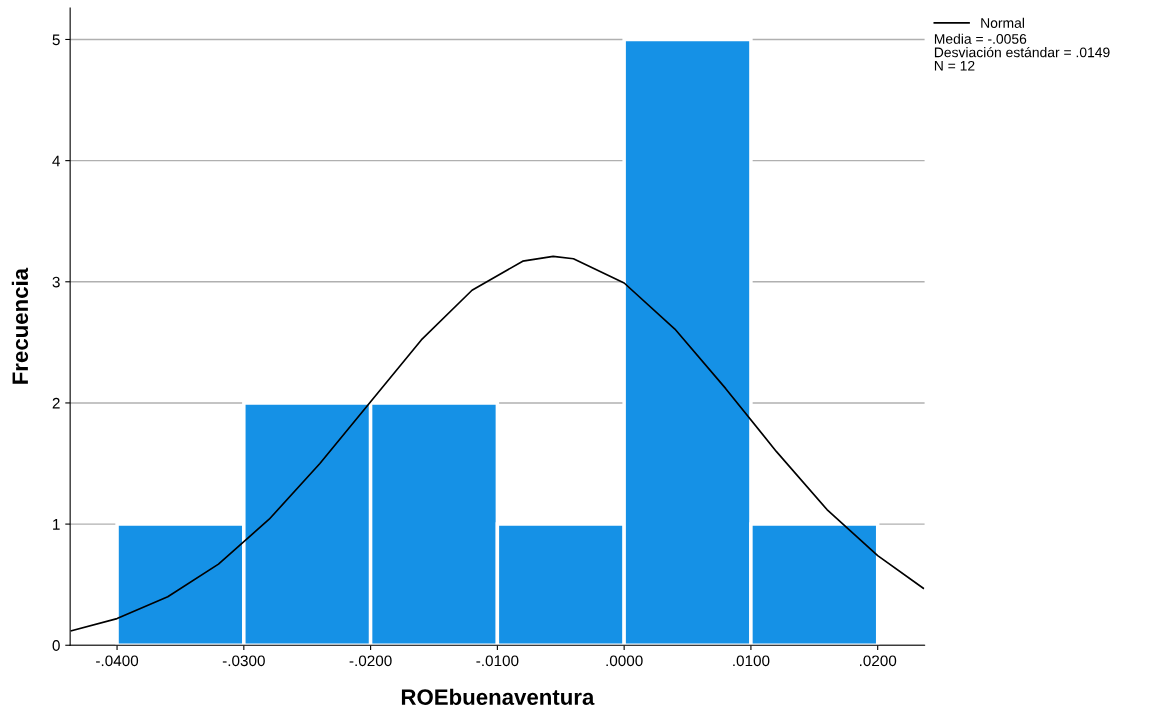  I want to click on x-axis-title: ROEbuenaventura, so click(498, 696).